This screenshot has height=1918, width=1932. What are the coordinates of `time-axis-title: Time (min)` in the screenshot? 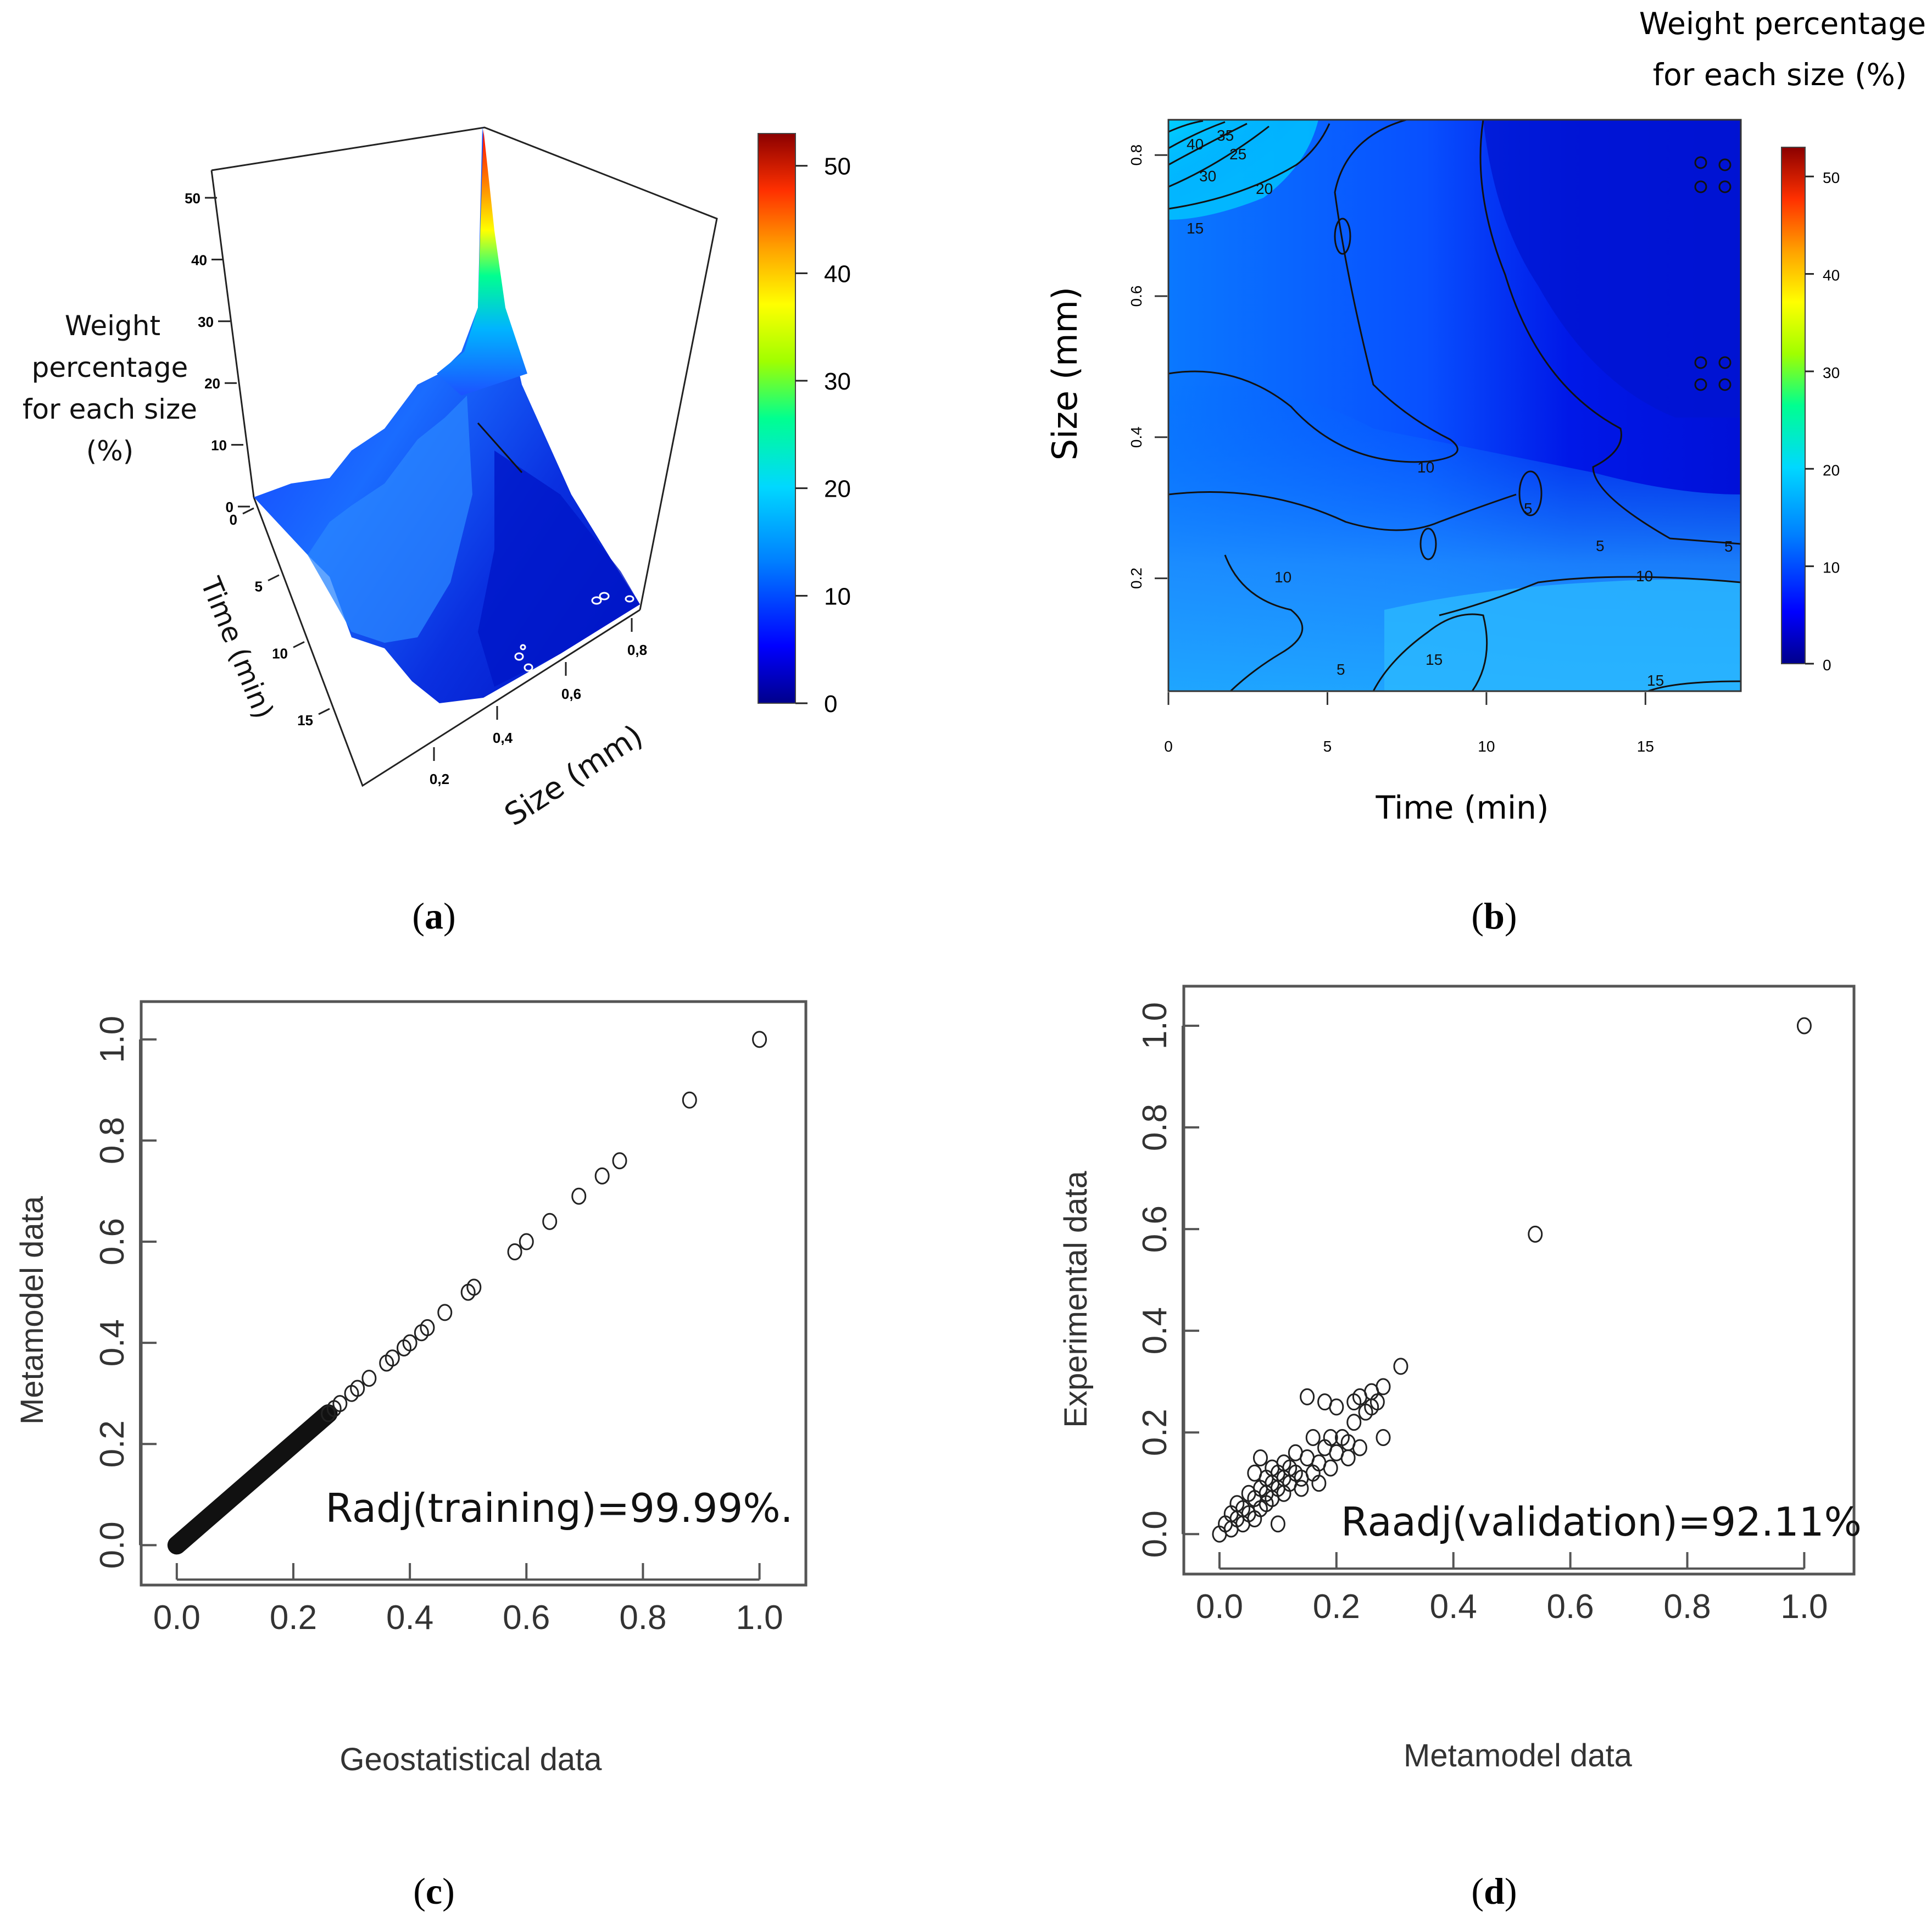 It's located at (237, 647).